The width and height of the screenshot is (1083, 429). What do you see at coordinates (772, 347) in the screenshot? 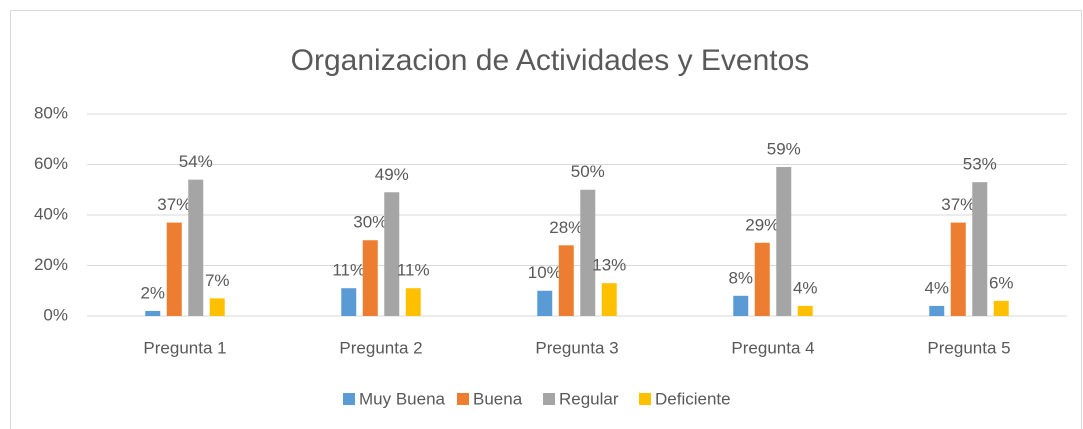
I see `x-tick-label: Pregunta 4` at bounding box center [772, 347].